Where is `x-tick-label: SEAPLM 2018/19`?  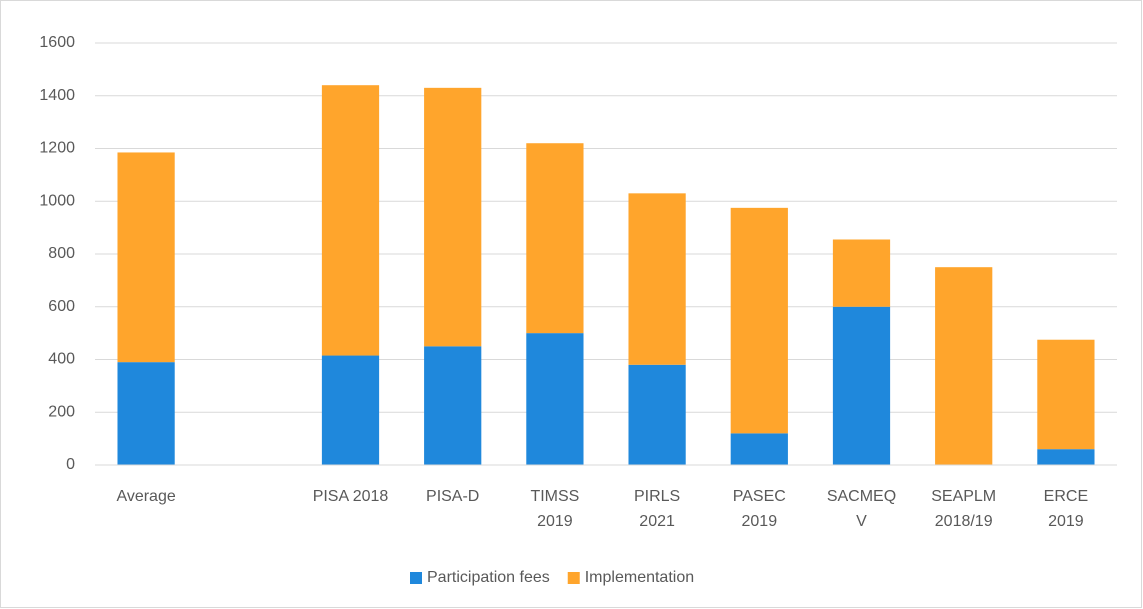
x-tick-label: SEAPLM 2018/19 is located at coordinates (964, 509).